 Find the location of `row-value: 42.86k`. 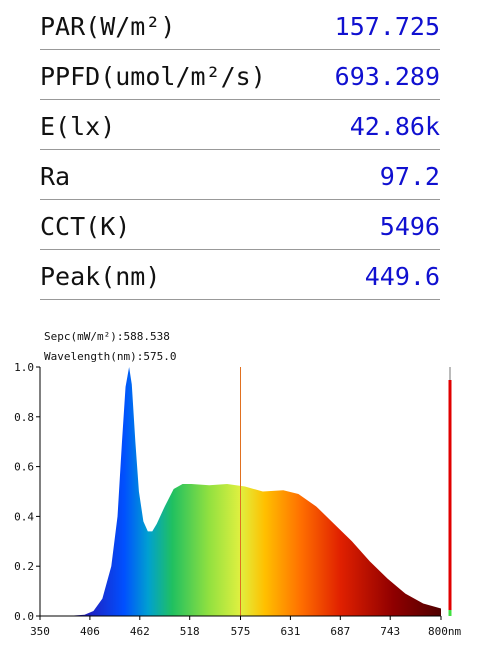

row-value: 42.86k is located at coordinates (395, 126).